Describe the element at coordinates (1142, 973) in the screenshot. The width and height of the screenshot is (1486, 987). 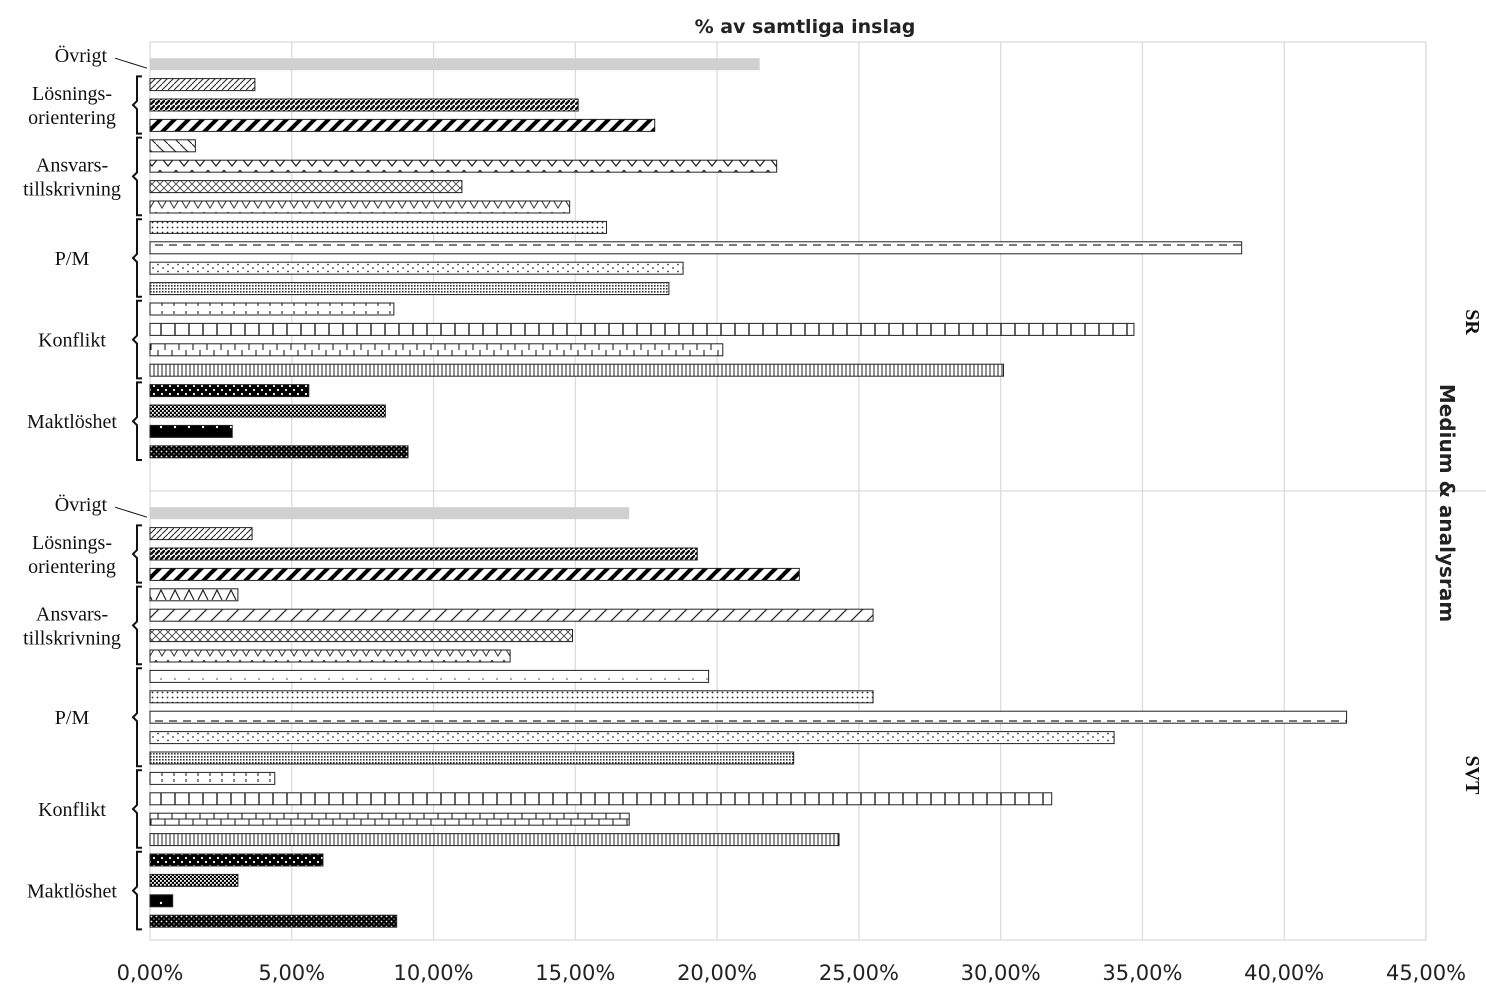
I see `x-tick-label: 35,00%` at that location.